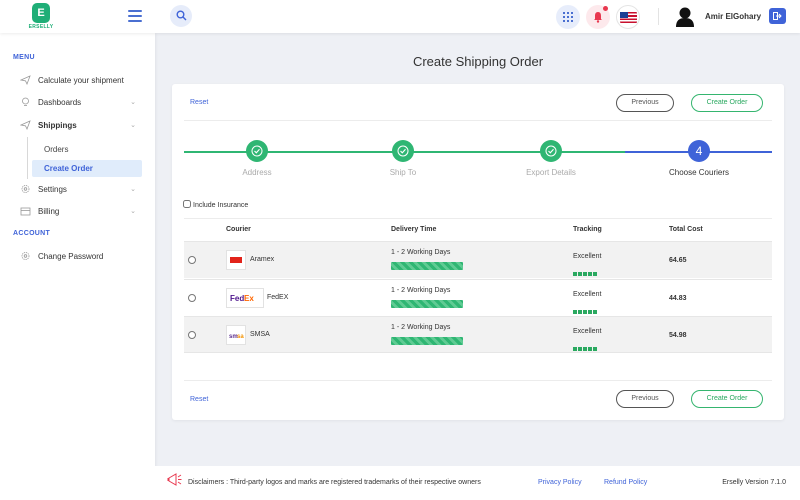 Image resolution: width=800 pixels, height=500 pixels. Describe the element at coordinates (678, 335) in the screenshot. I see `total-cost: 54.98` at that location.